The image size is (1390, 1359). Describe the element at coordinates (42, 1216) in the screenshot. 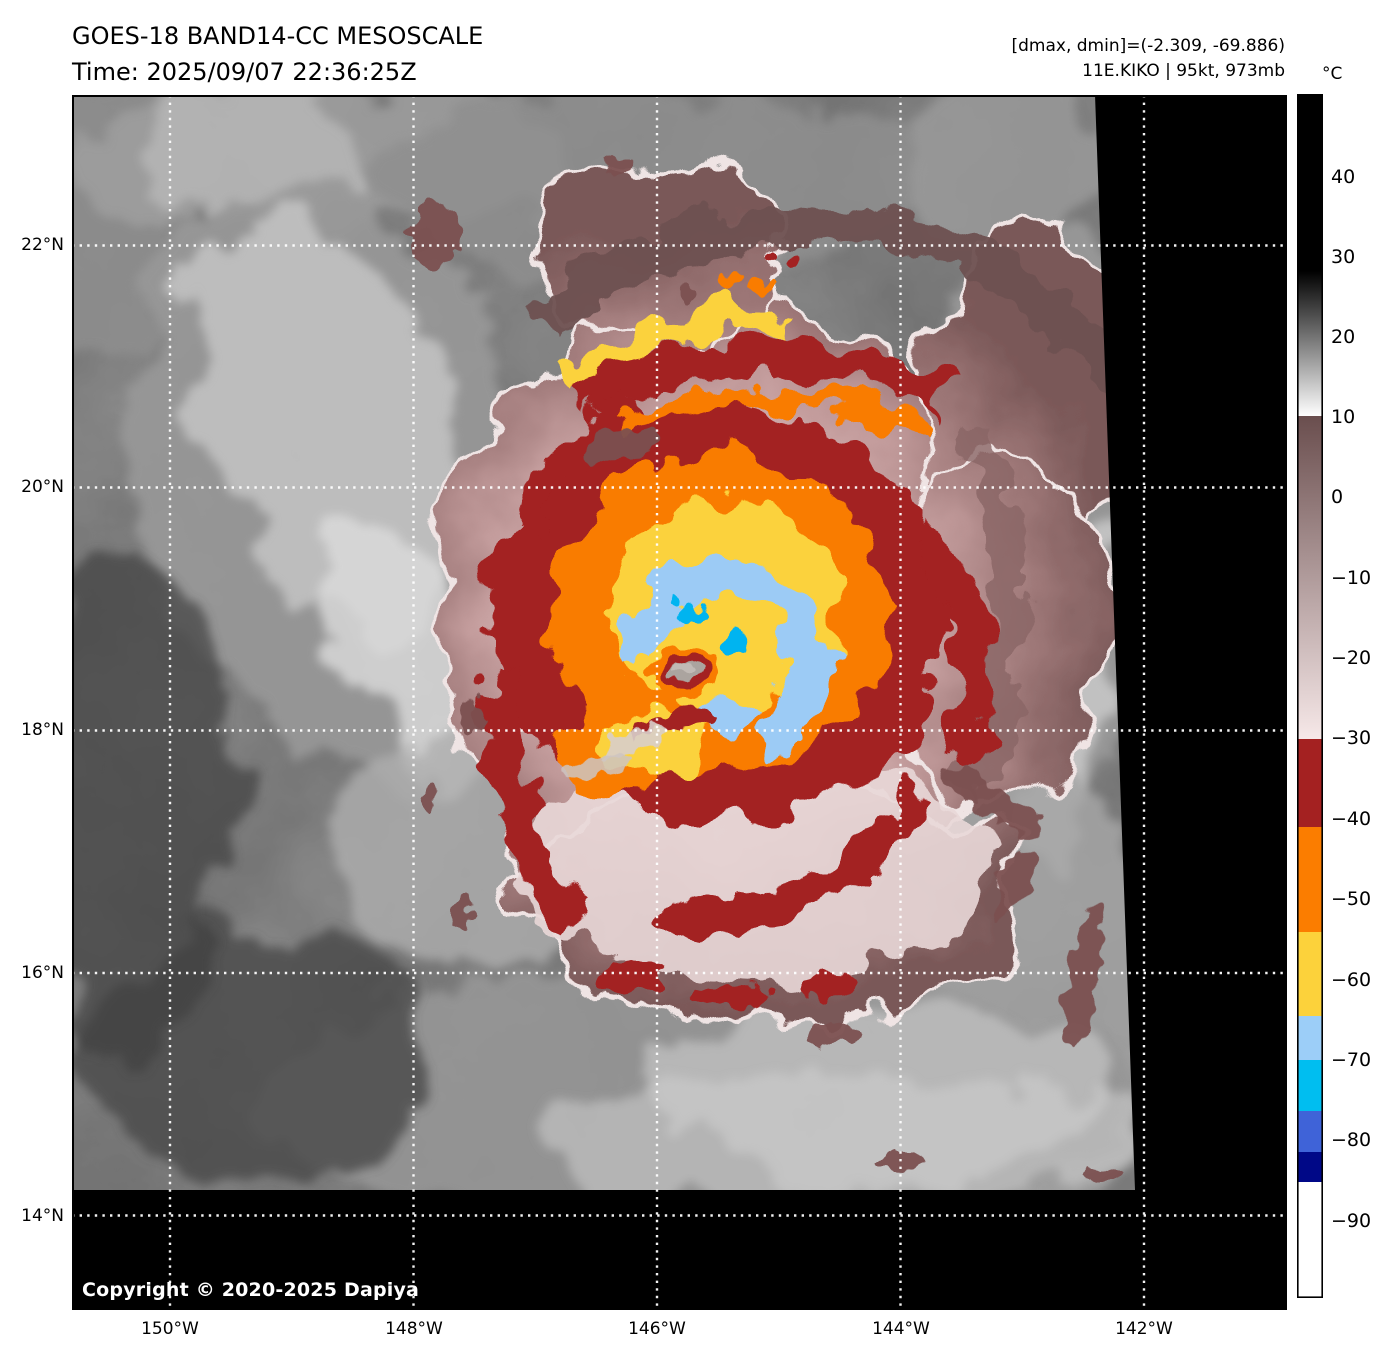

I see `lat-label-14N: 14°N` at that location.